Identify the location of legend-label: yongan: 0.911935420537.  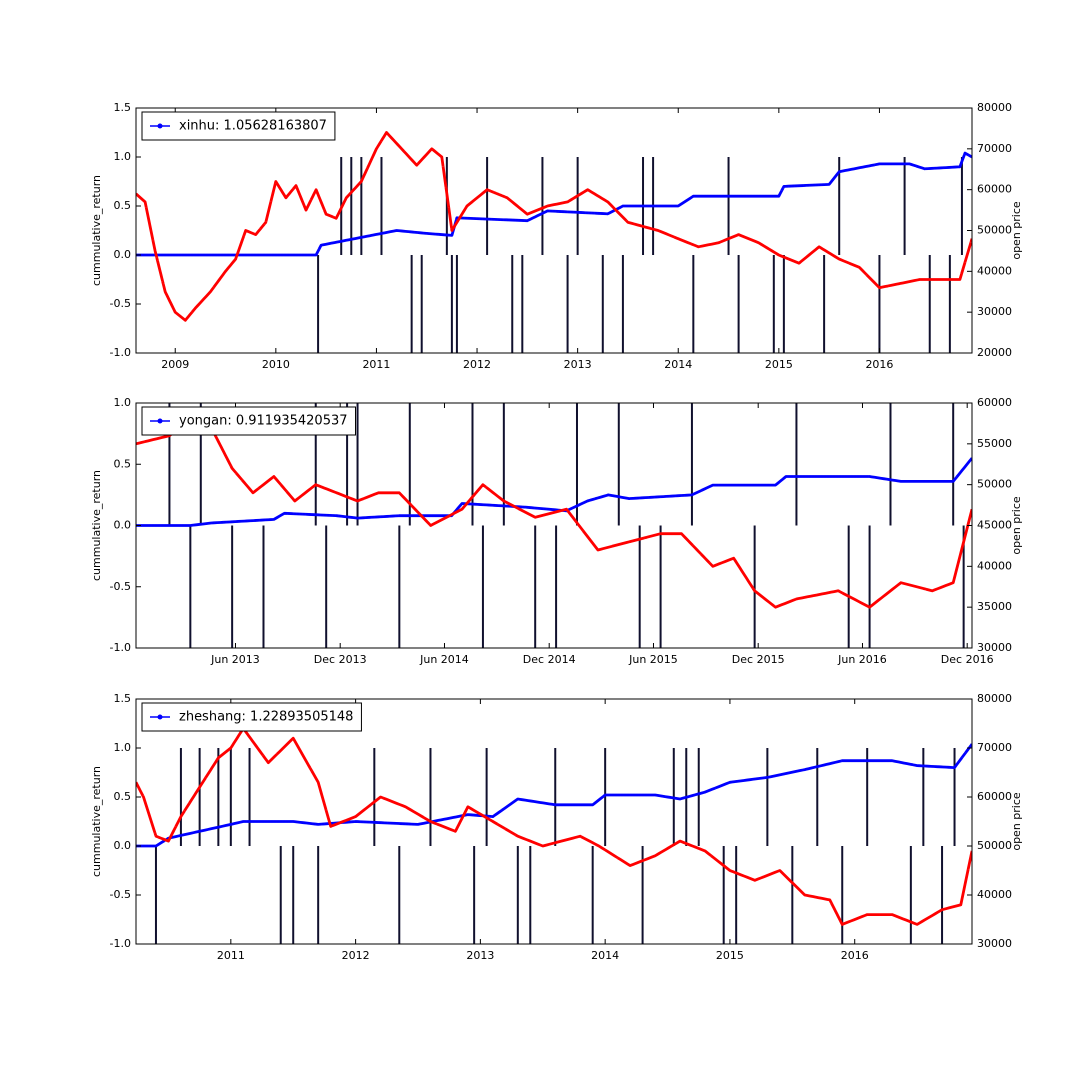
(263, 421).